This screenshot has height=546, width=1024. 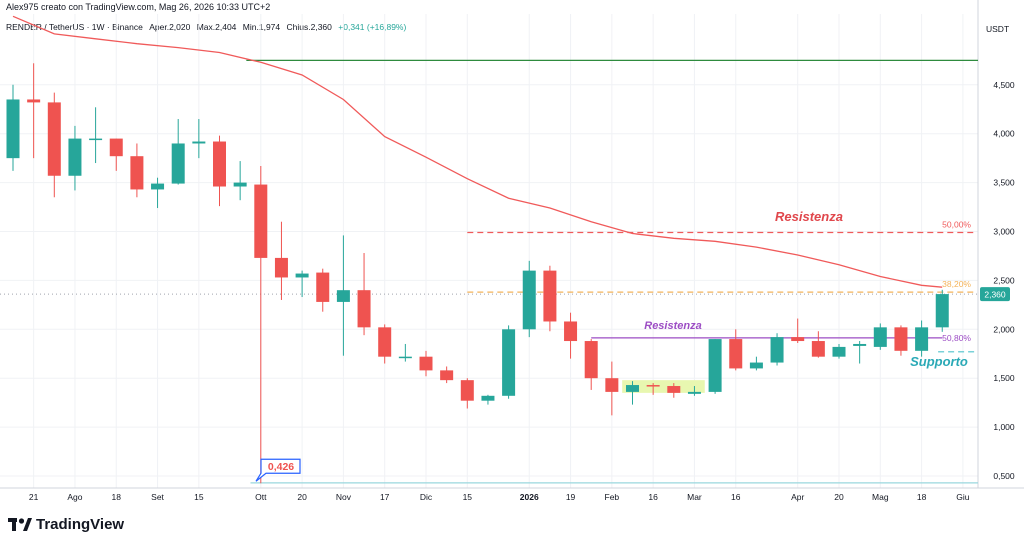 I want to click on x-tick-label: 21, so click(x=34, y=497).